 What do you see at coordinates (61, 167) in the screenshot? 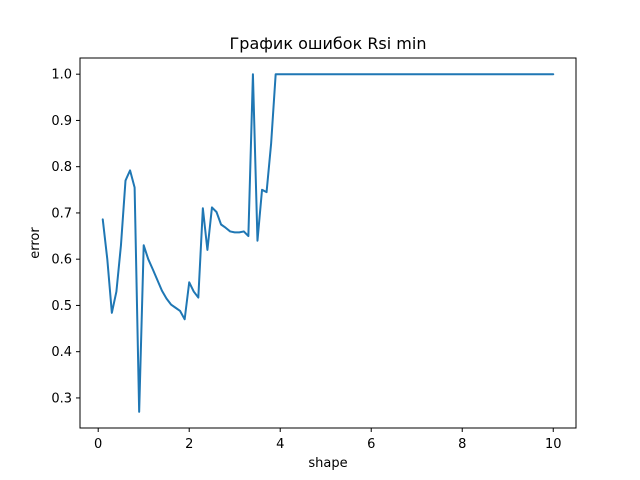
I see `y-tick-label: 0.8` at bounding box center [61, 167].